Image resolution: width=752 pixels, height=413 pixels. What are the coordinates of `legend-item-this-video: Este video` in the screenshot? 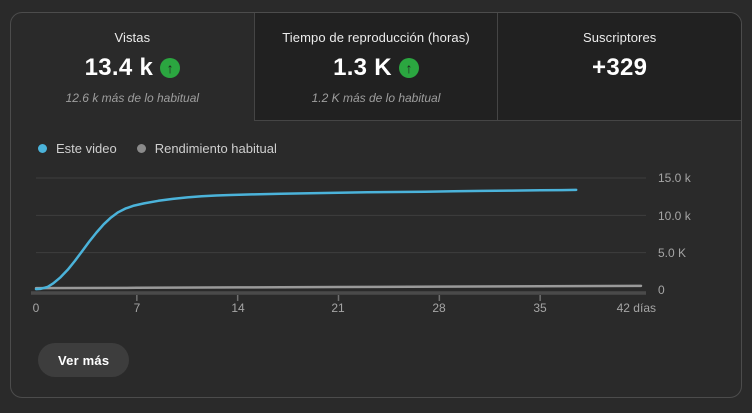 It's located at (77, 148).